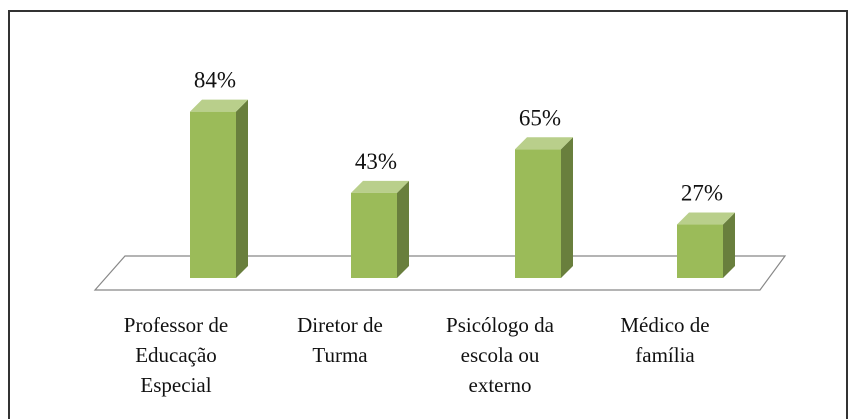 This screenshot has width=860, height=419. What do you see at coordinates (176, 355) in the screenshot?
I see `x-tick-label: Professor de Educação Especial` at bounding box center [176, 355].